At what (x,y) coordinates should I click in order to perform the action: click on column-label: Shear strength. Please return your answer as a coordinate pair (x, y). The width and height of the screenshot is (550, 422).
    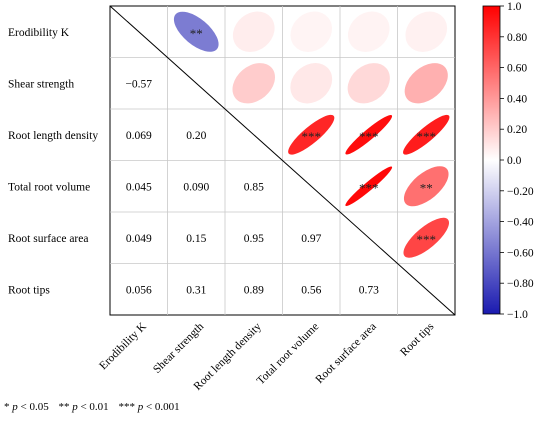
    Looking at the image, I should click on (178, 347).